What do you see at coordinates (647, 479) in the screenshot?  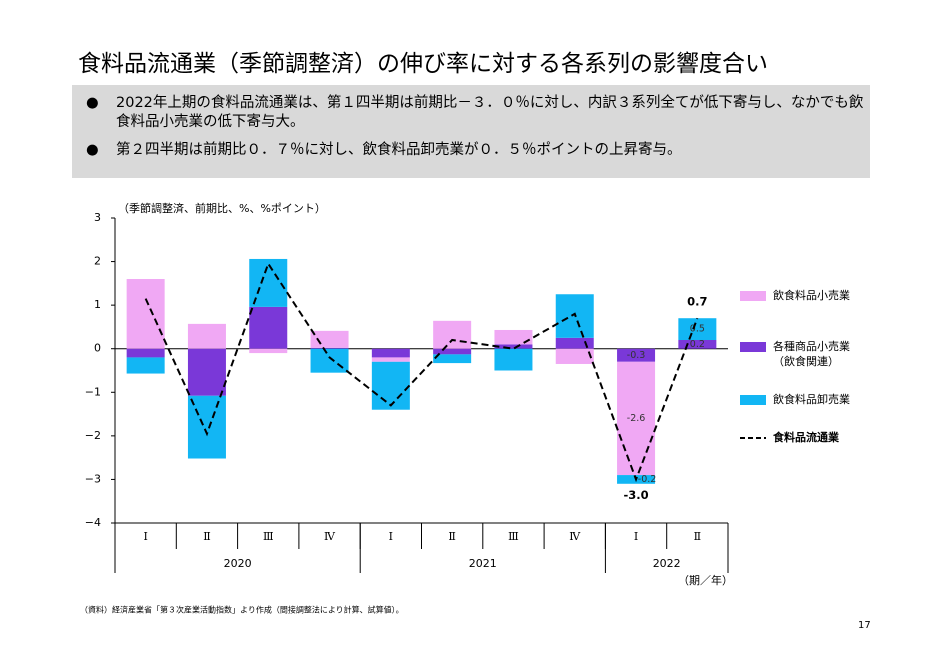 I see `data-label: -0.2` at bounding box center [647, 479].